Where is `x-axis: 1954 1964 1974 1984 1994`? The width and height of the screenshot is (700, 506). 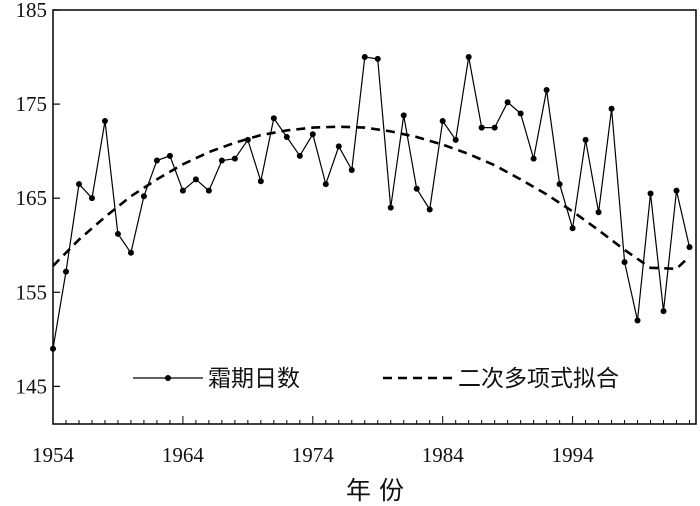
x-axis: 1954 1964 1974 1984 1994 is located at coordinates (361, 441).